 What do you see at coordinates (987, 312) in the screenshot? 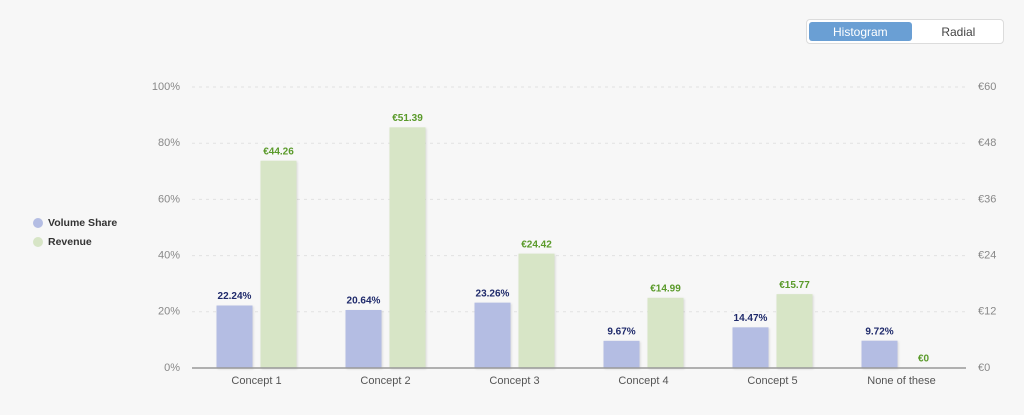
I see `y2-tick-label: €12` at bounding box center [987, 312].